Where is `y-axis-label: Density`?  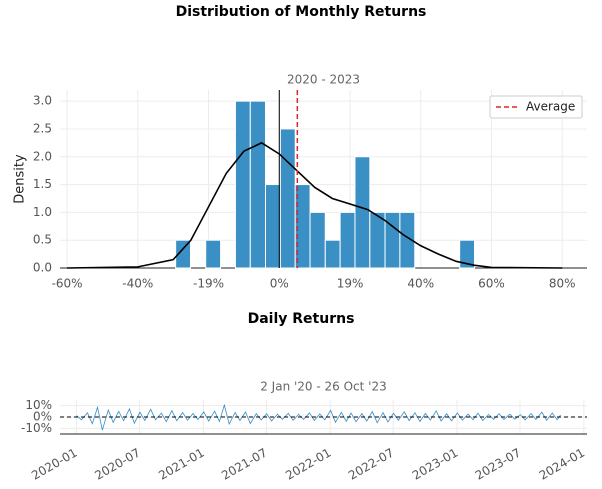 y-axis-label: Density is located at coordinates (20, 179).